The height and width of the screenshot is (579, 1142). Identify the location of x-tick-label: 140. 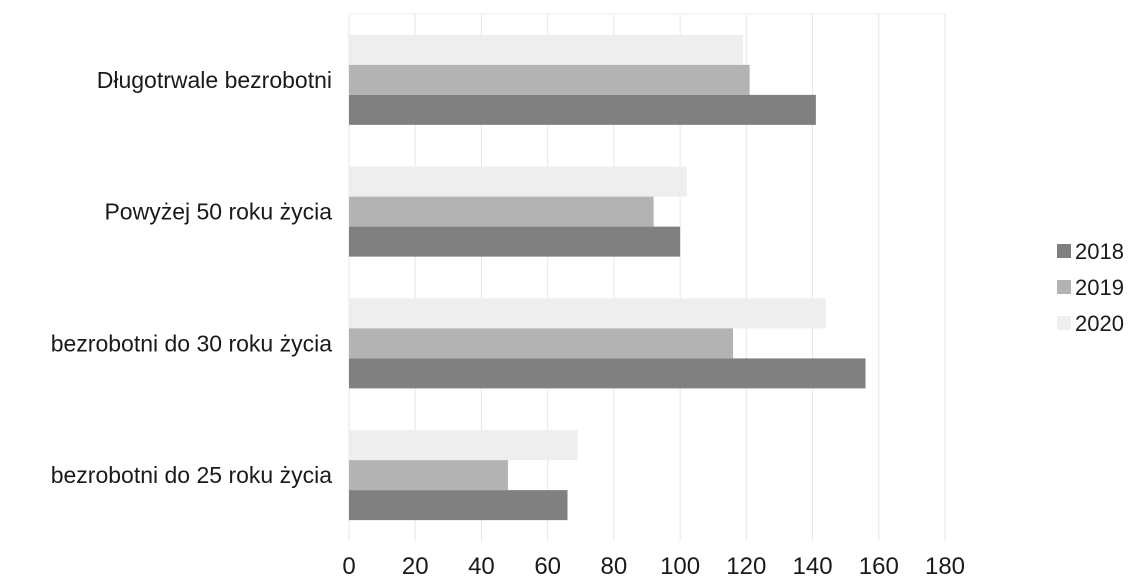
(813, 566).